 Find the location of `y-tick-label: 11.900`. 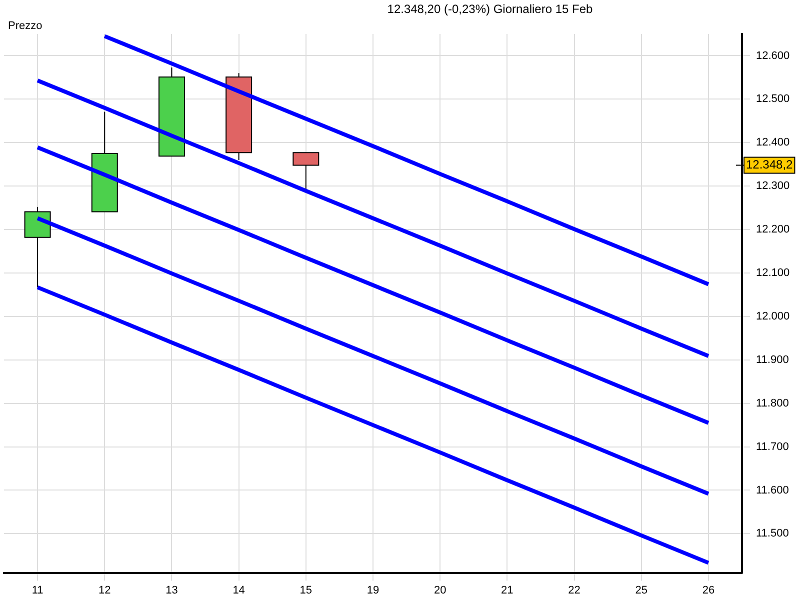

y-tick-label: 11.900 is located at coordinates (772, 360).